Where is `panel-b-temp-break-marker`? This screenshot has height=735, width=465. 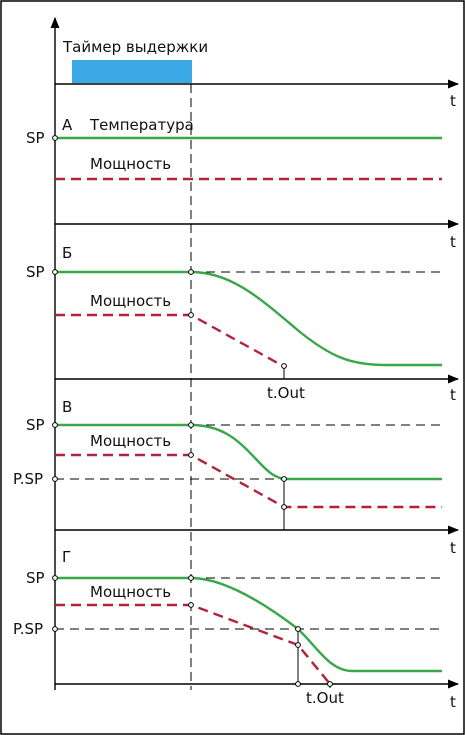 panel-b-temp-break-marker is located at coordinates (191, 272).